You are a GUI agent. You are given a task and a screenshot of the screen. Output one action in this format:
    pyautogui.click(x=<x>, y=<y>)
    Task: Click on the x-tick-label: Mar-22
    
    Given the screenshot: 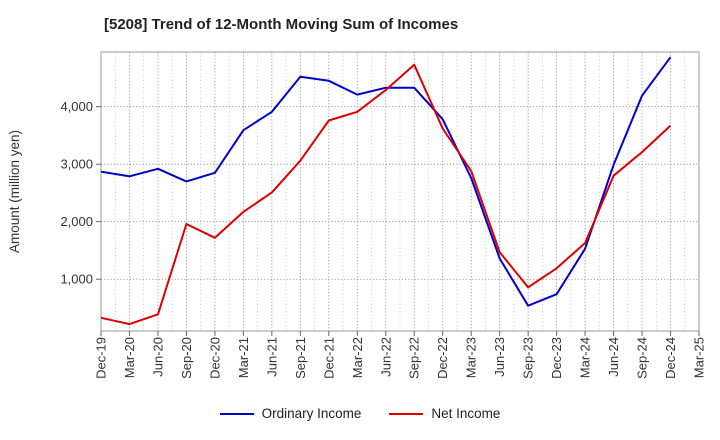 What is the action you would take?
    pyautogui.click(x=357, y=357)
    